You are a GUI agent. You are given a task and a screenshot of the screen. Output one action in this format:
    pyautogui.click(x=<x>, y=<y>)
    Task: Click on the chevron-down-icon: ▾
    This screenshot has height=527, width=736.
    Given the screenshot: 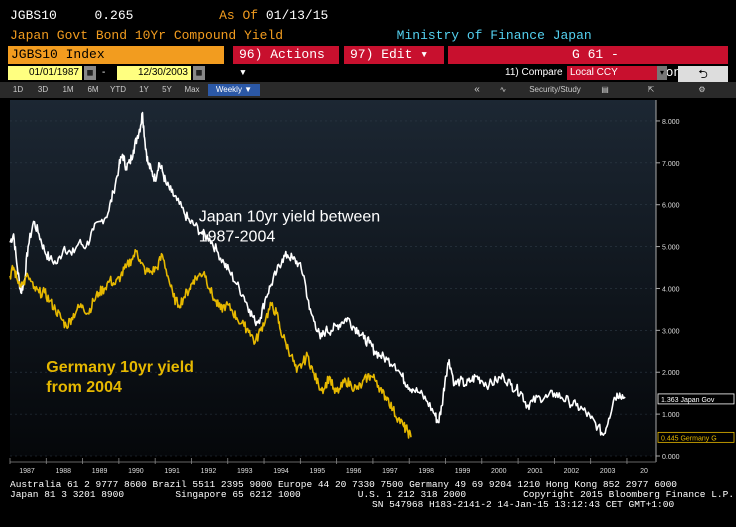 What is the action you would take?
    pyautogui.click(x=662, y=73)
    